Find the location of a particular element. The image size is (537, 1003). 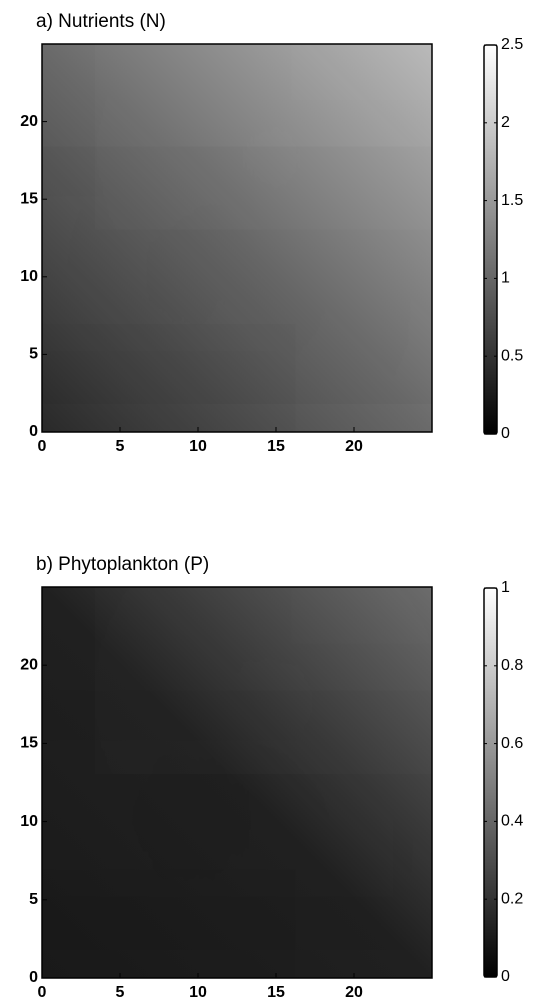

colorbar-tick-label: 1.5 is located at coordinates (512, 200).